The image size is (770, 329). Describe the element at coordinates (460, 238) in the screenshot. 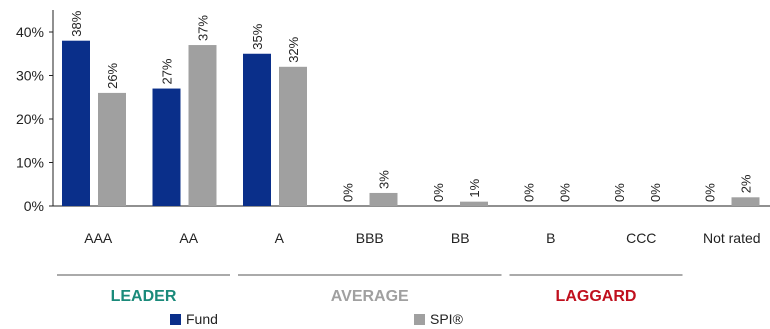

I see `category-label: BB` at that location.